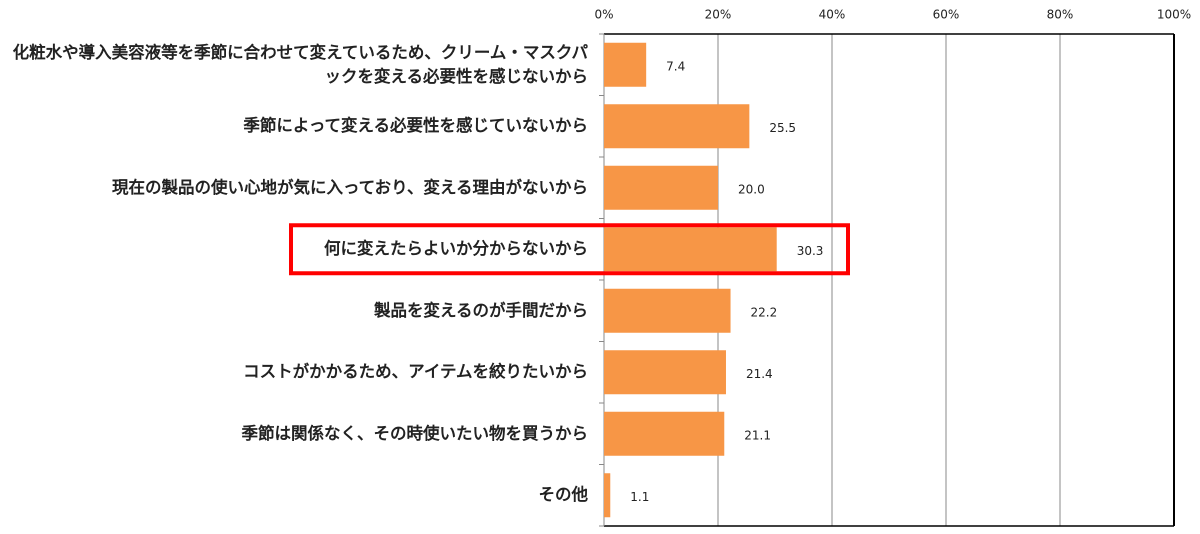 This screenshot has height=534, width=1200. What do you see at coordinates (832, 15) in the screenshot?
I see `x-tick-label: 40%` at bounding box center [832, 15].